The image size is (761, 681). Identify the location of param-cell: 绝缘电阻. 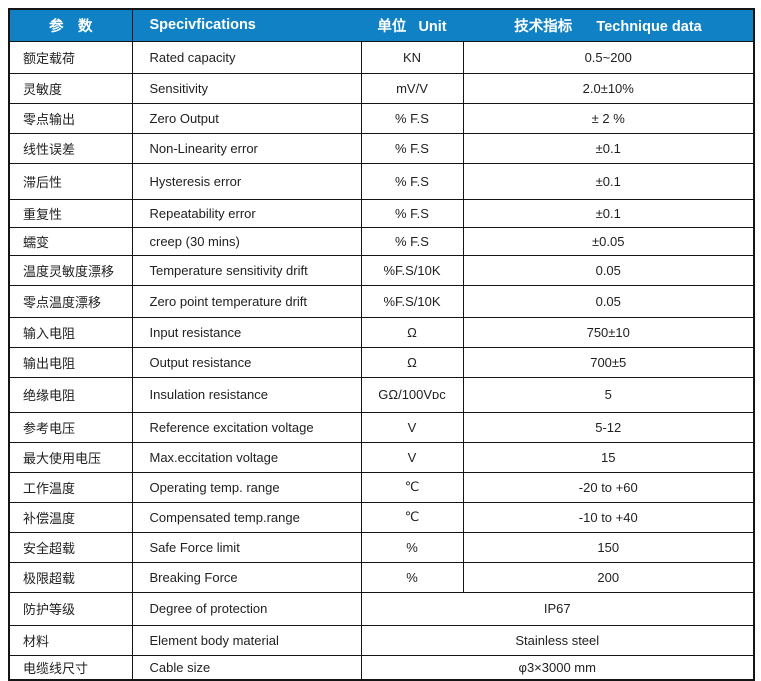
(70, 394).